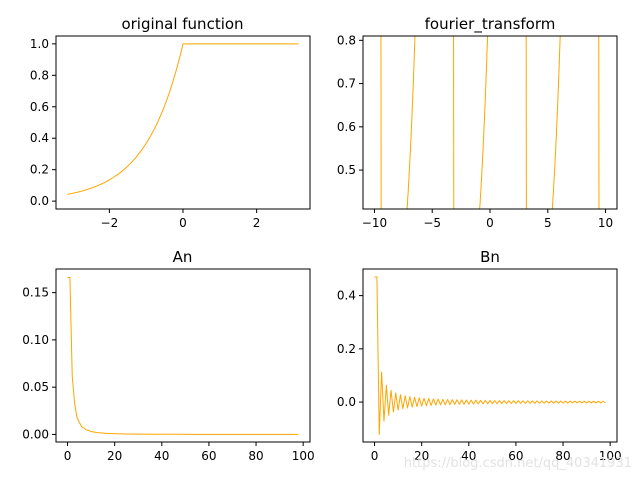 This screenshot has height=480, width=640. What do you see at coordinates (605, 223) in the screenshot?
I see `x-tick-label: 10` at bounding box center [605, 223].